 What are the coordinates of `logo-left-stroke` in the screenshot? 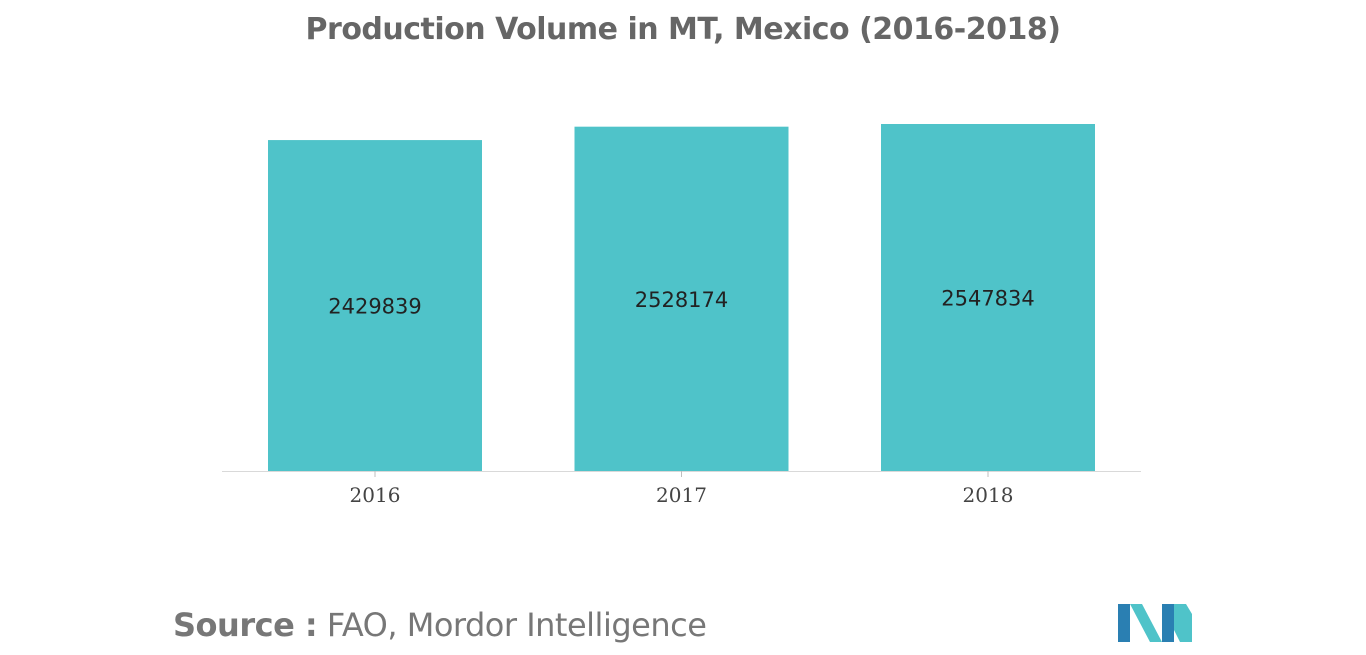 It's located at (1124, 623).